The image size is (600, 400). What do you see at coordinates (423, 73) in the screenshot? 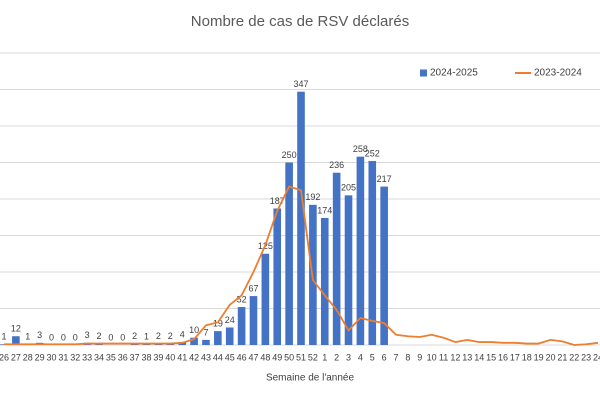
I see `legend-swatch` at bounding box center [423, 73].